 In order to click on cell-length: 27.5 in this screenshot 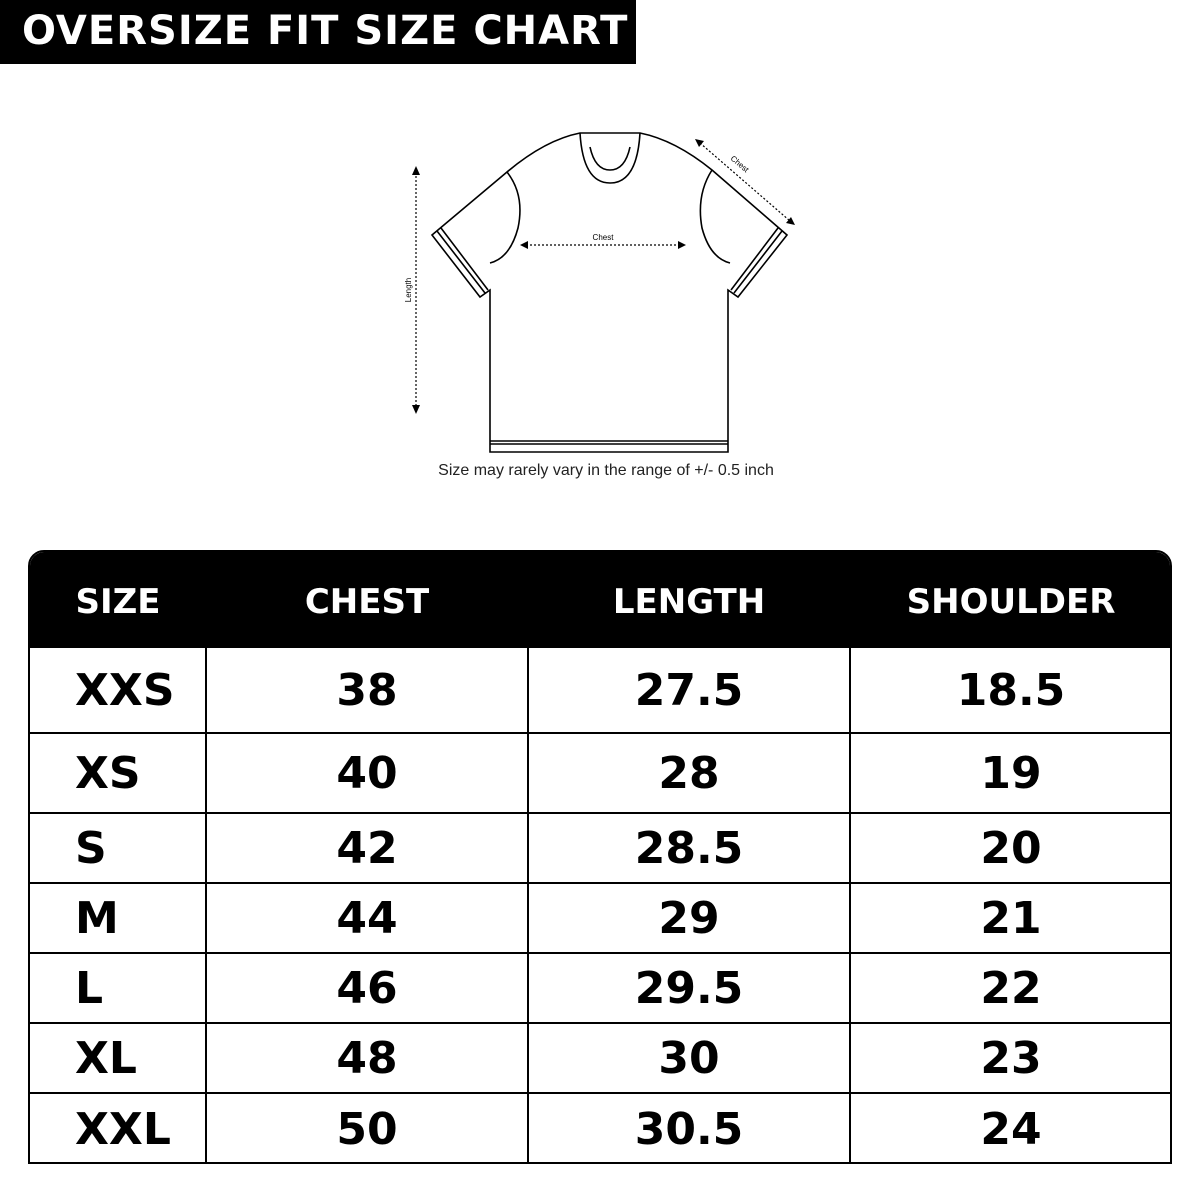, I will do `click(689, 690)`.